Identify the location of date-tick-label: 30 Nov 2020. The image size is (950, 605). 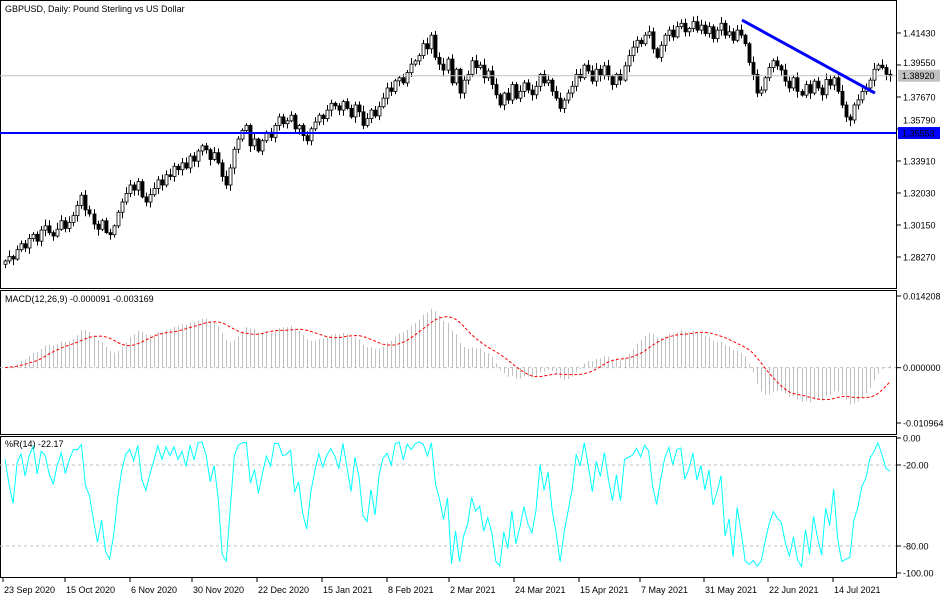
(218, 590).